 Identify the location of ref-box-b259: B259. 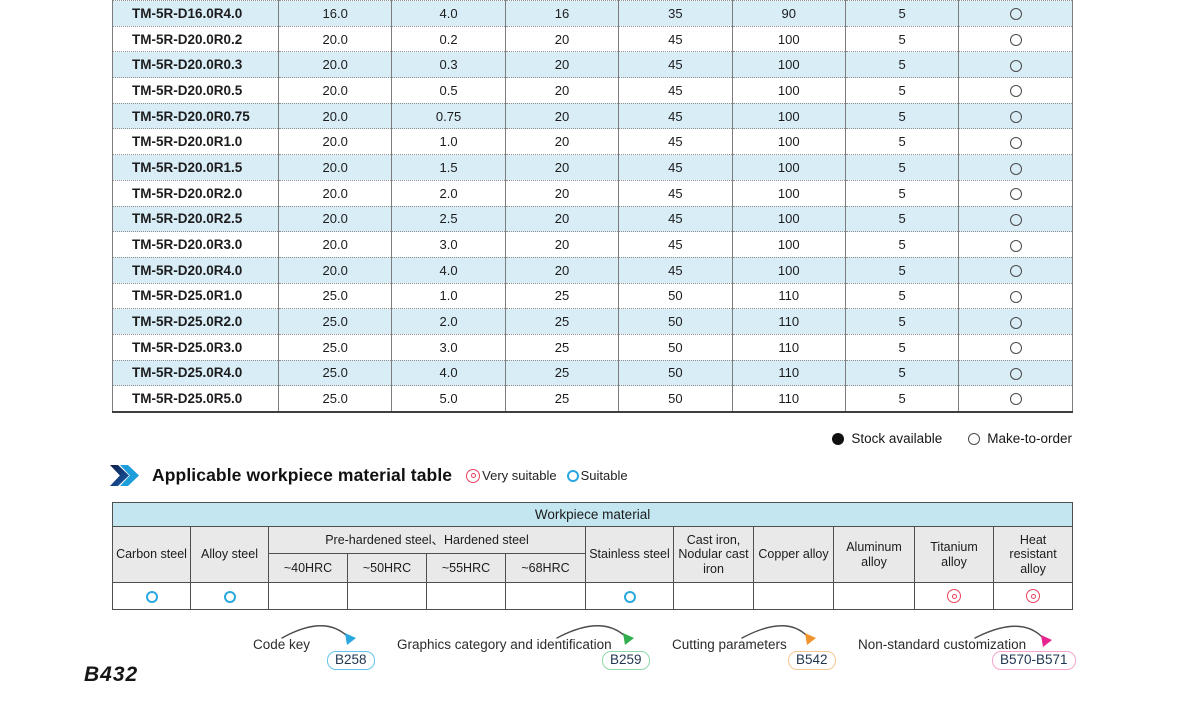
(626, 660).